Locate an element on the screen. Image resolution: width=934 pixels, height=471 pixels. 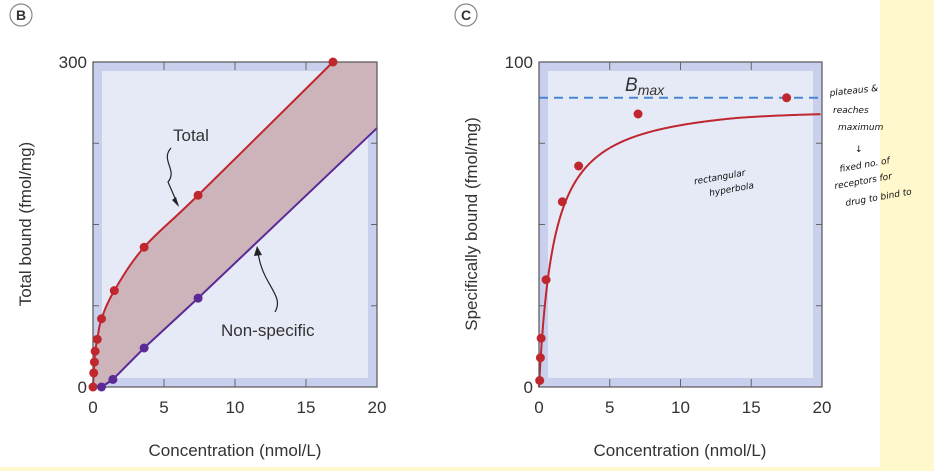
legend-non-specific: Non-specific is located at coordinates (268, 330).